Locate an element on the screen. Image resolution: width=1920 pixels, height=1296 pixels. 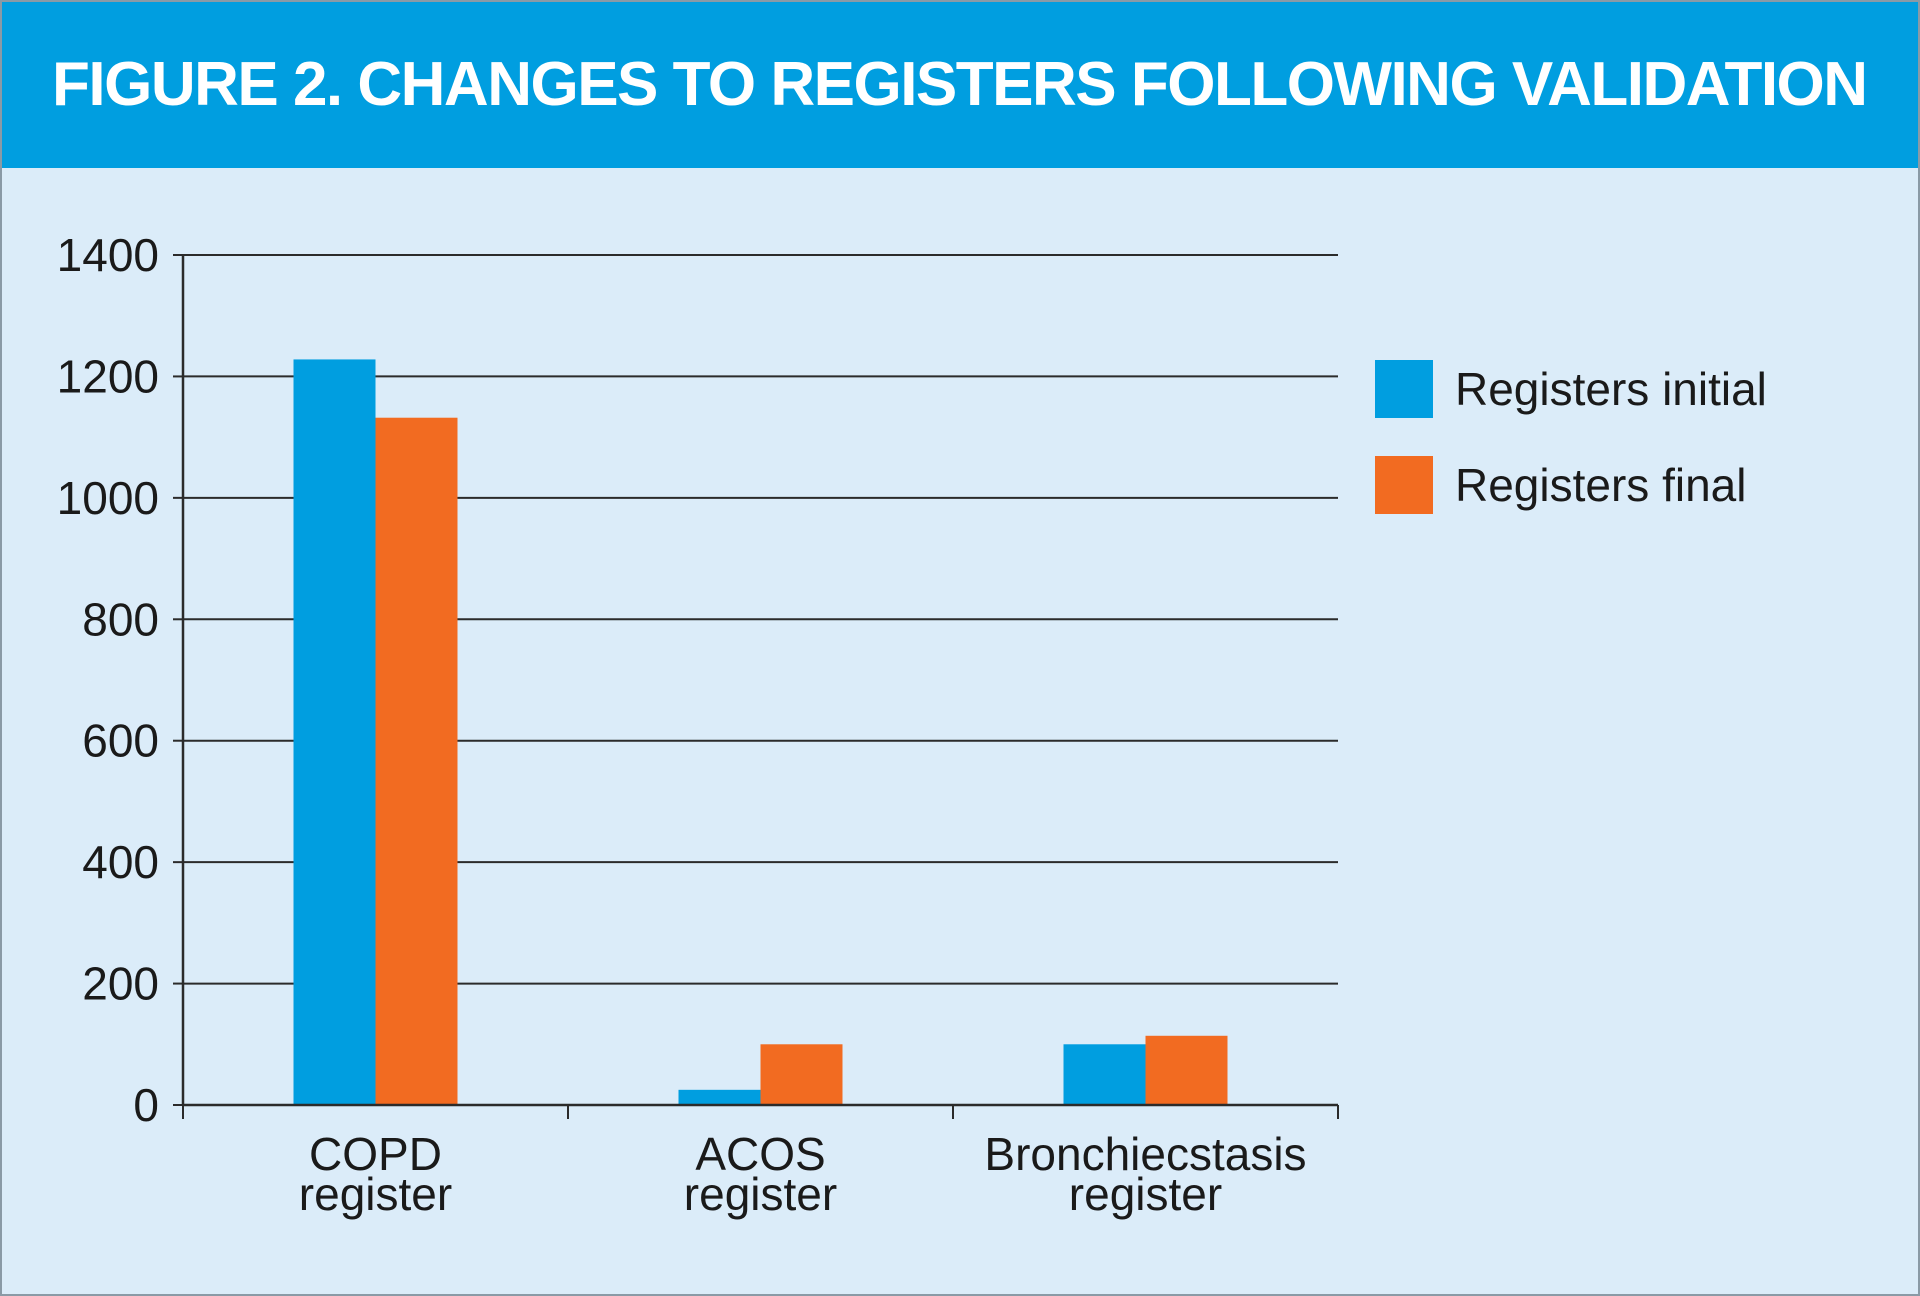
x-tick-label: COPD is located at coordinates (375, 1154).